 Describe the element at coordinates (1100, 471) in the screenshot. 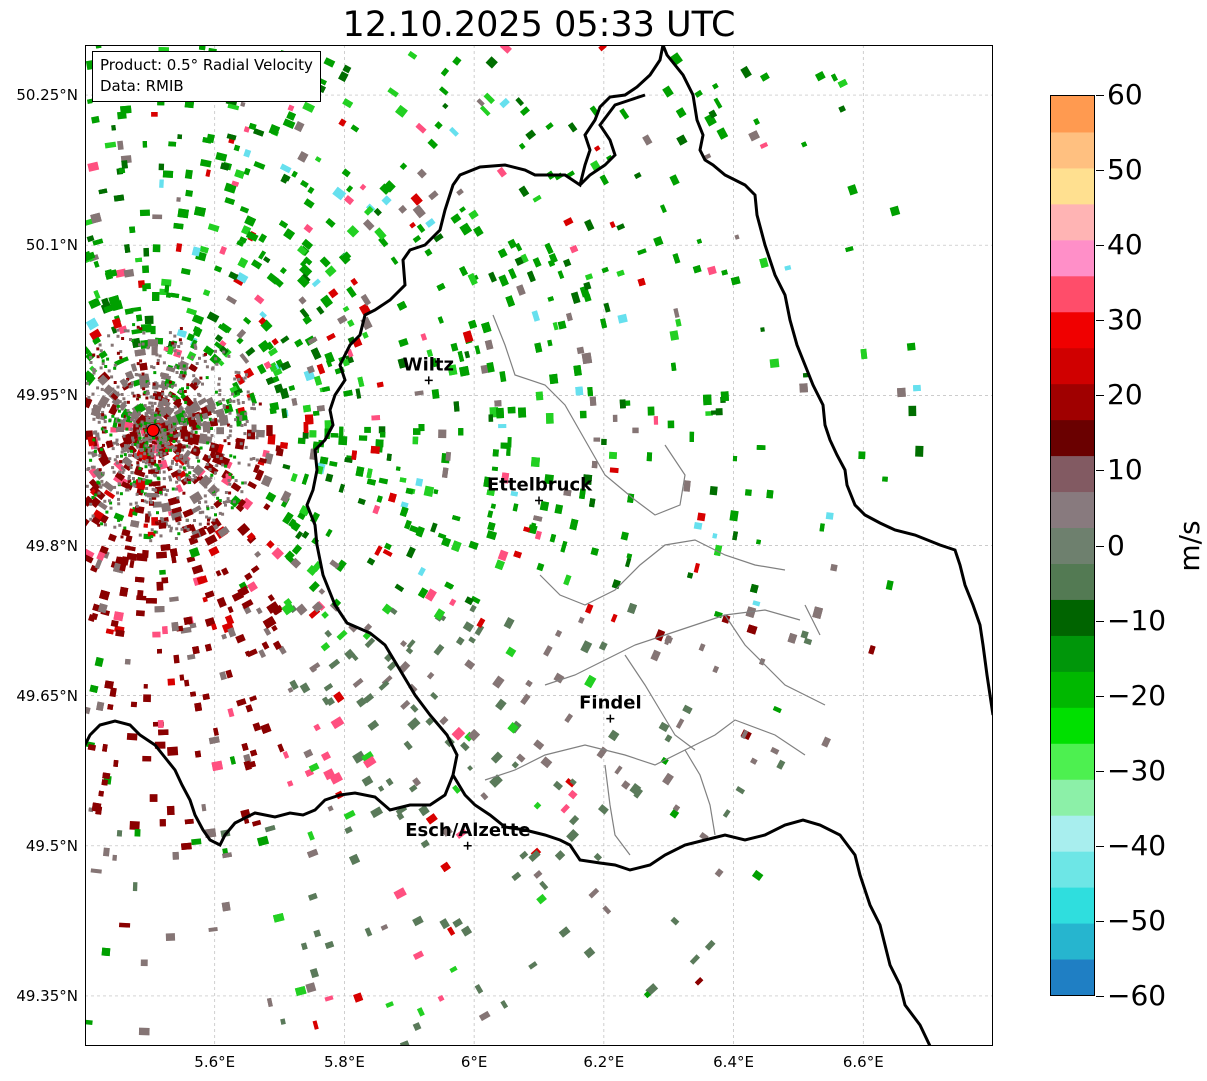

I see `colorbar-tick` at that location.